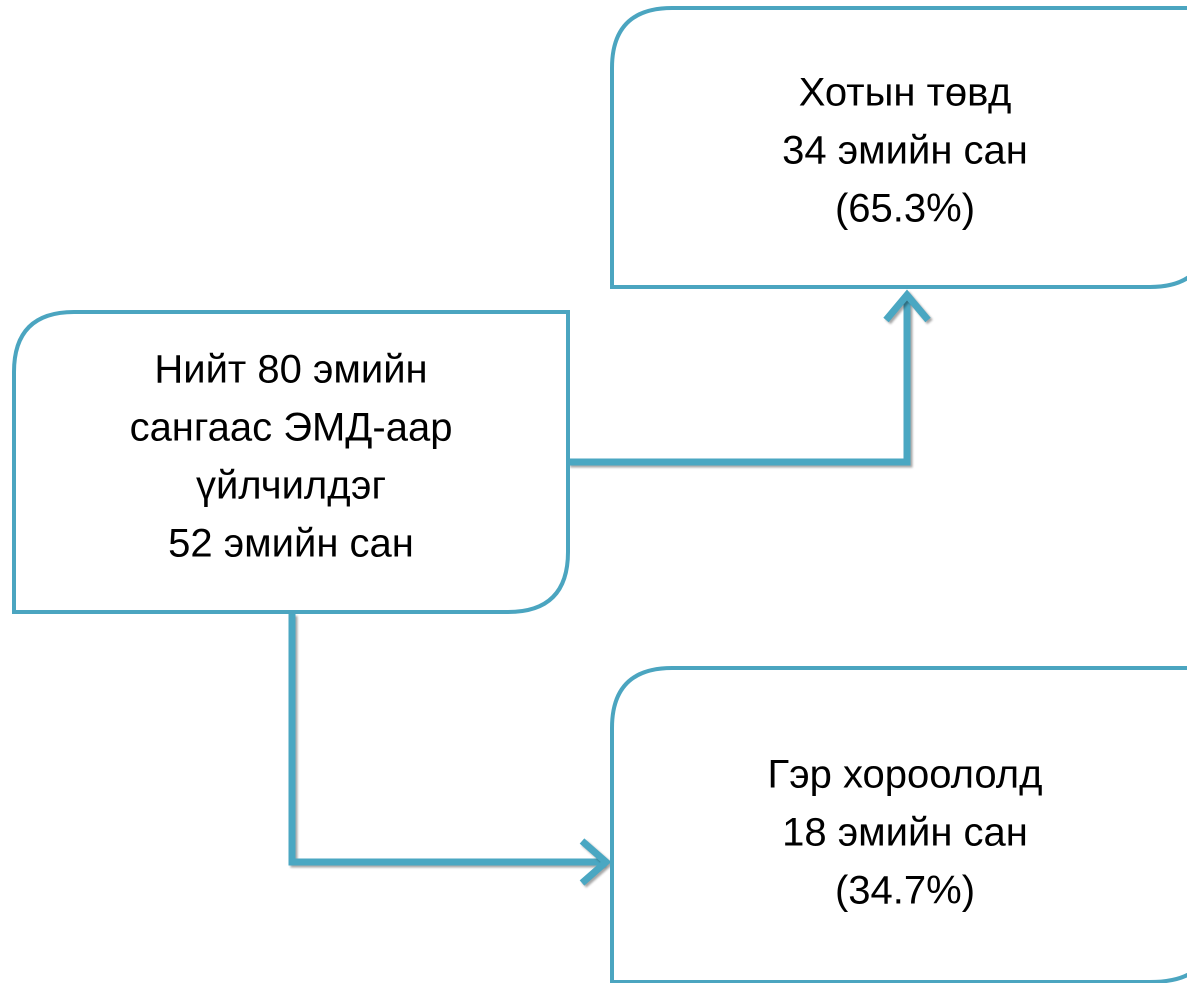 Image resolution: width=1187 pixels, height=983 pixels. I want to click on node-label: үйлчилдэг, so click(291, 486).